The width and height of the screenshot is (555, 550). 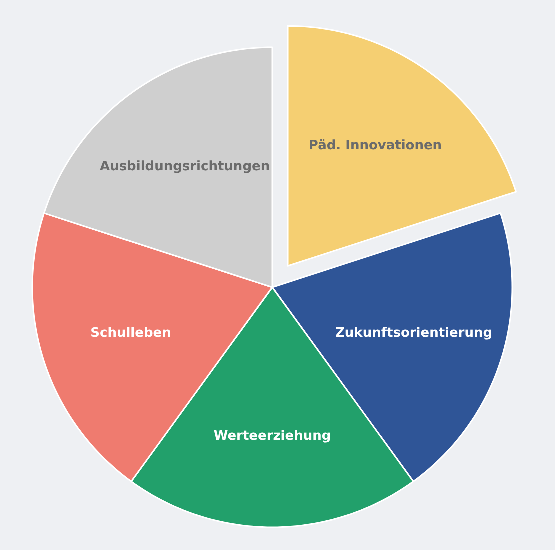 What do you see at coordinates (414, 333) in the screenshot?
I see `slice-label: Zukunftsorientierung` at bounding box center [414, 333].